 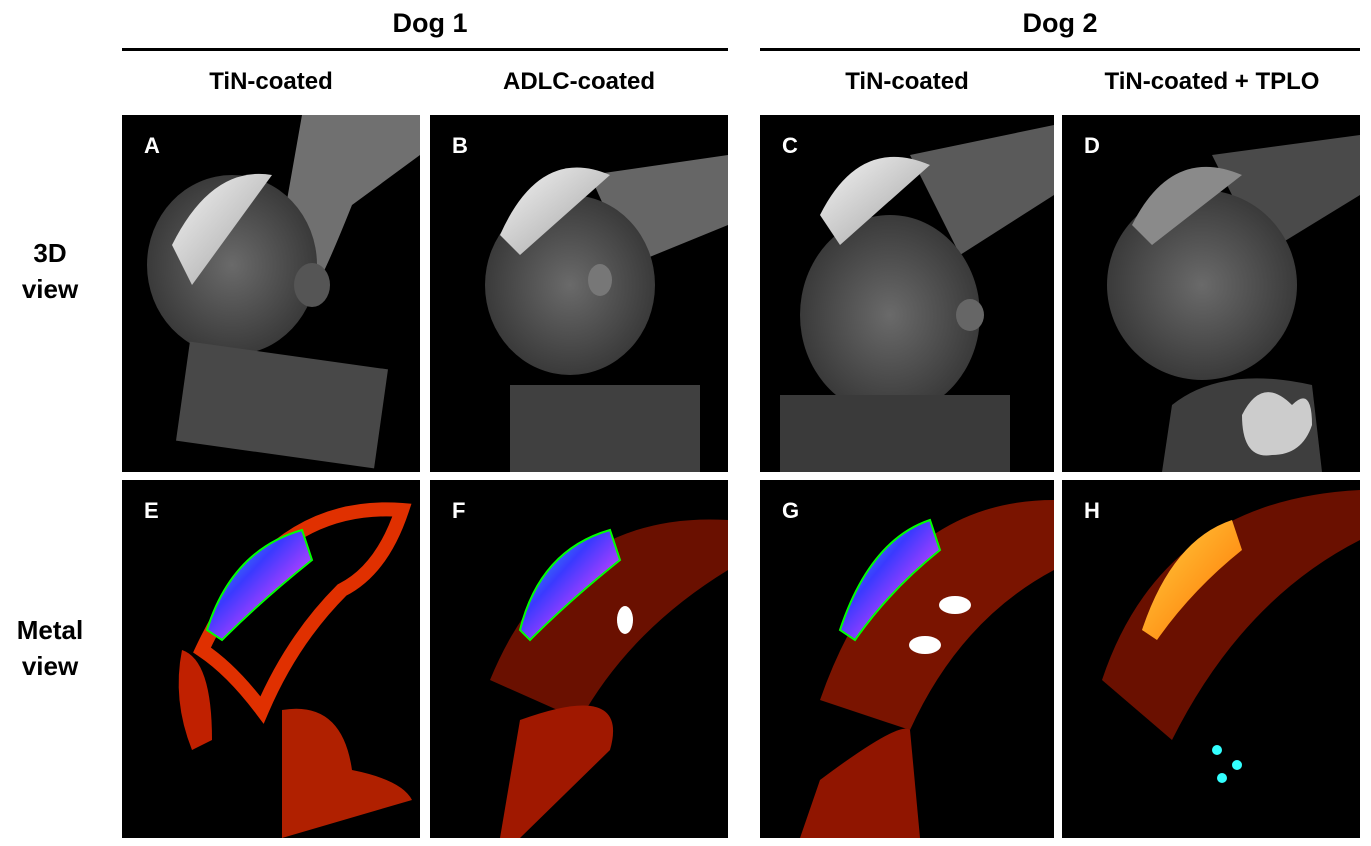 I want to click on panel-label: B, so click(x=460, y=145).